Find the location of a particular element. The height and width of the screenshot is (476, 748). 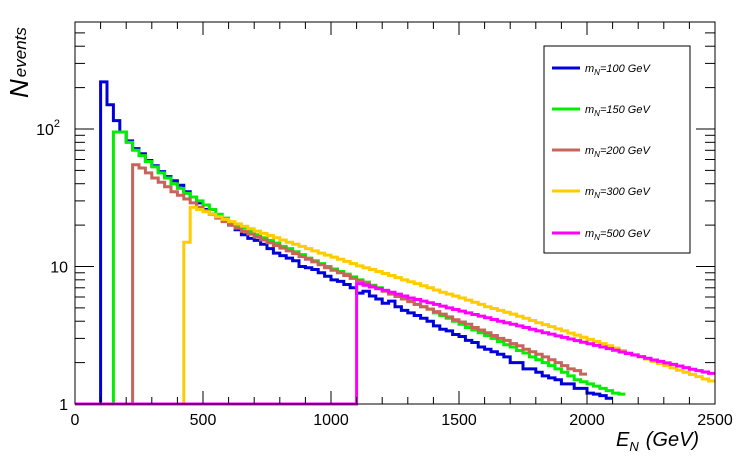

x-tick-label: 0 is located at coordinates (75, 420).